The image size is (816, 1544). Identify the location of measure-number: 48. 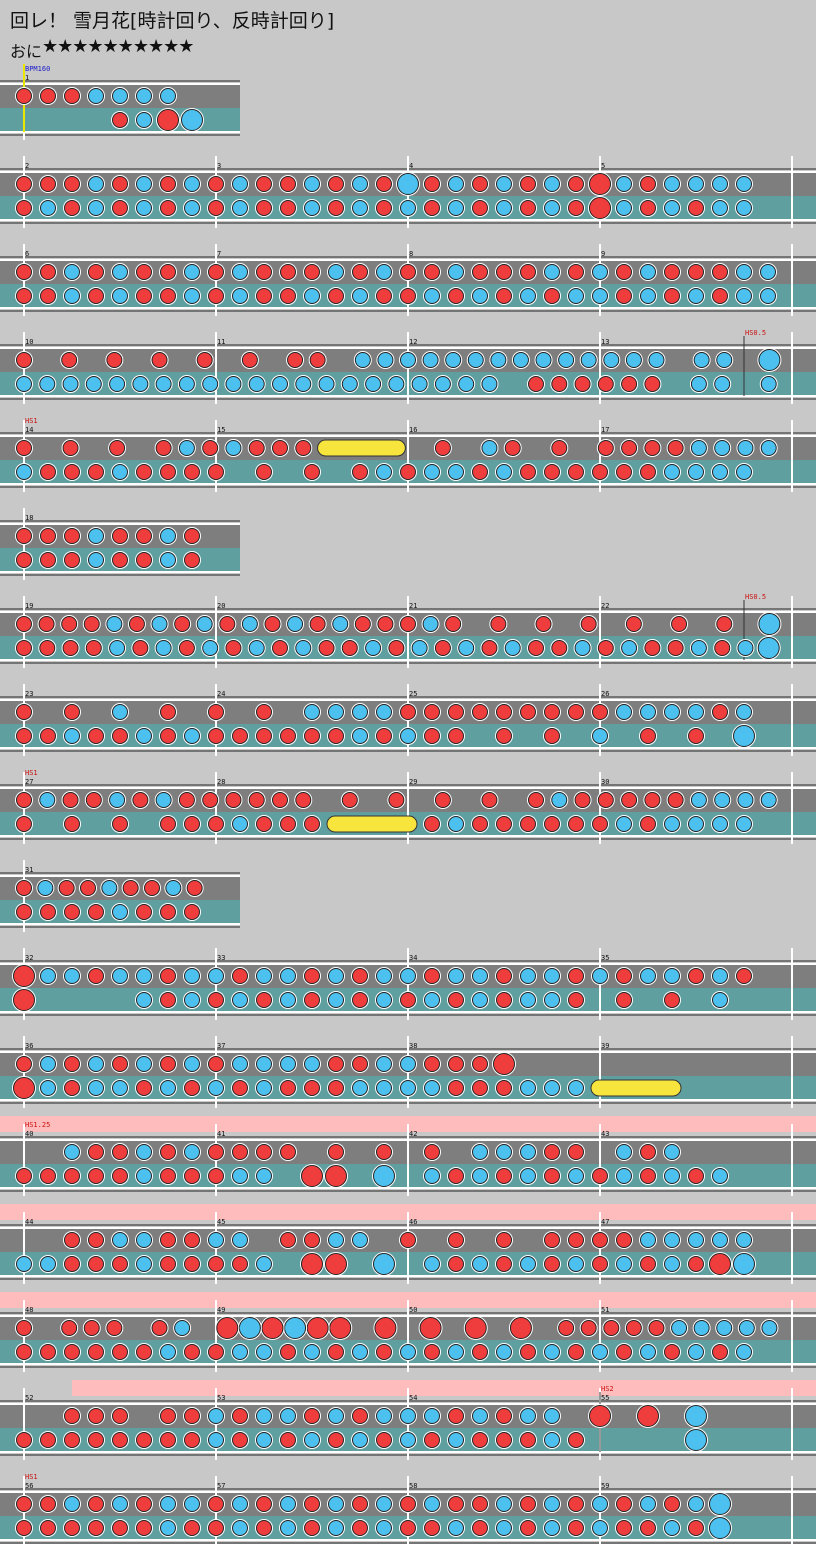
(29, 1310).